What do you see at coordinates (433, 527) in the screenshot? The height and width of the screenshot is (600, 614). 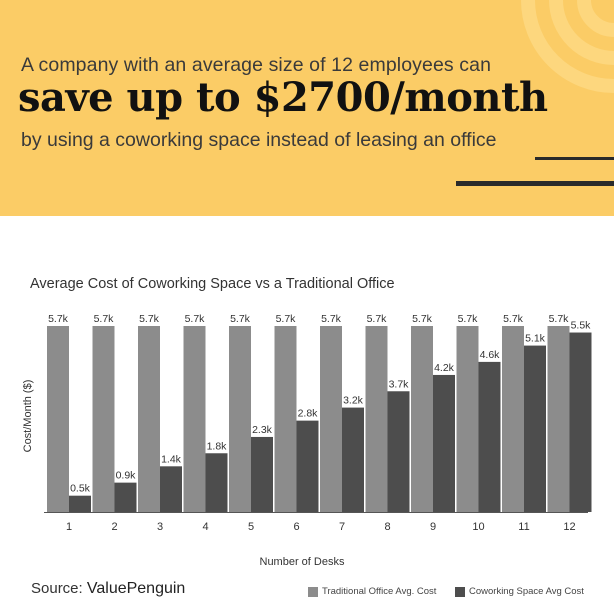 I see `x-tick-label: 9` at bounding box center [433, 527].